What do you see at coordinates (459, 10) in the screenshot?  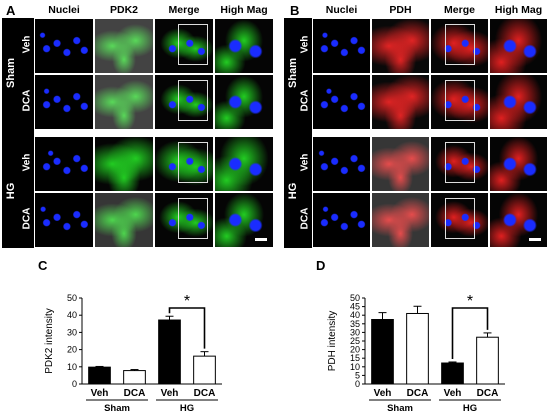 I see `column-header-merge: Merge` at bounding box center [459, 10].